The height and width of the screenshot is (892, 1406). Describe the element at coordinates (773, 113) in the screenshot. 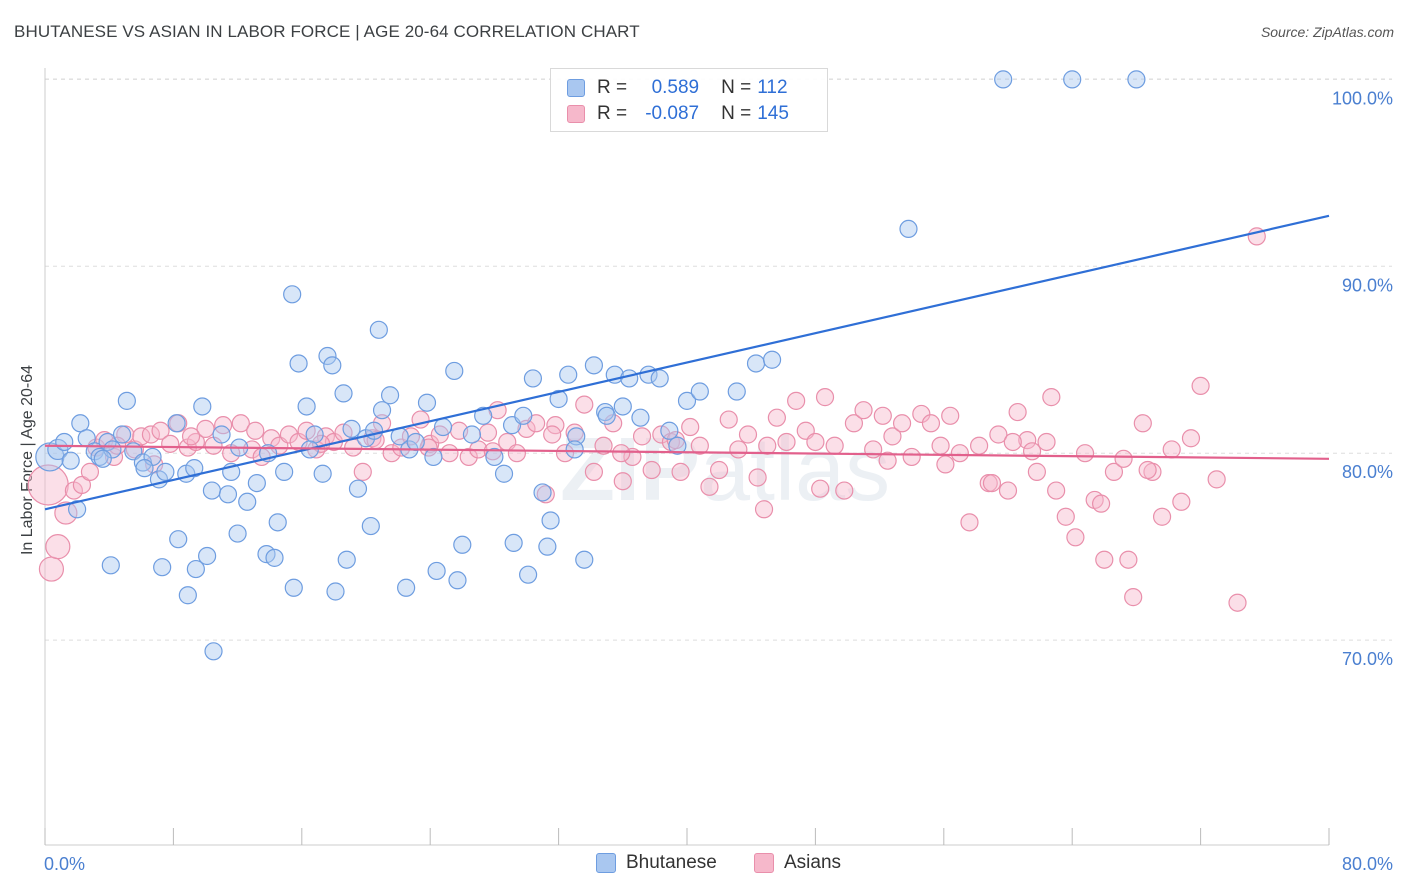

I see `legend-n-value: 145` at that location.